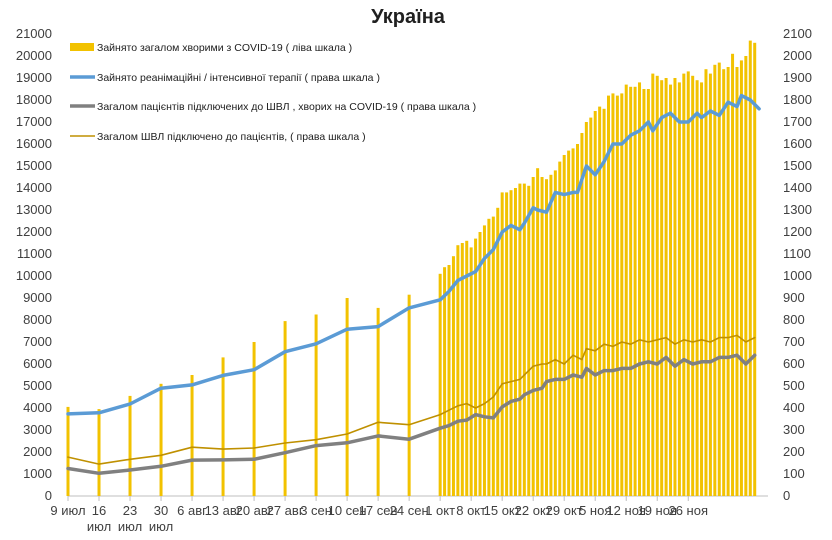 The width and height of the screenshot is (832, 540). What do you see at coordinates (37, 297) in the screenshot?
I see `left-tick-label: 9000` at bounding box center [37, 297].